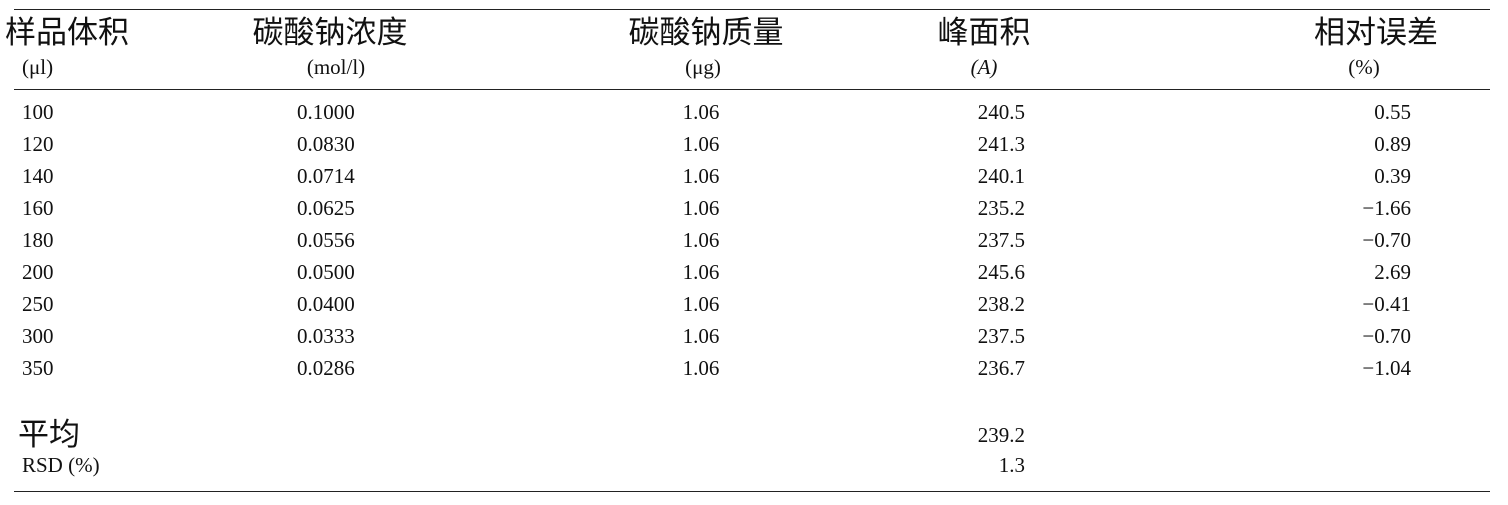  What do you see at coordinates (326, 144) in the screenshot?
I see `cell-concentration: 0.0830` at bounding box center [326, 144].